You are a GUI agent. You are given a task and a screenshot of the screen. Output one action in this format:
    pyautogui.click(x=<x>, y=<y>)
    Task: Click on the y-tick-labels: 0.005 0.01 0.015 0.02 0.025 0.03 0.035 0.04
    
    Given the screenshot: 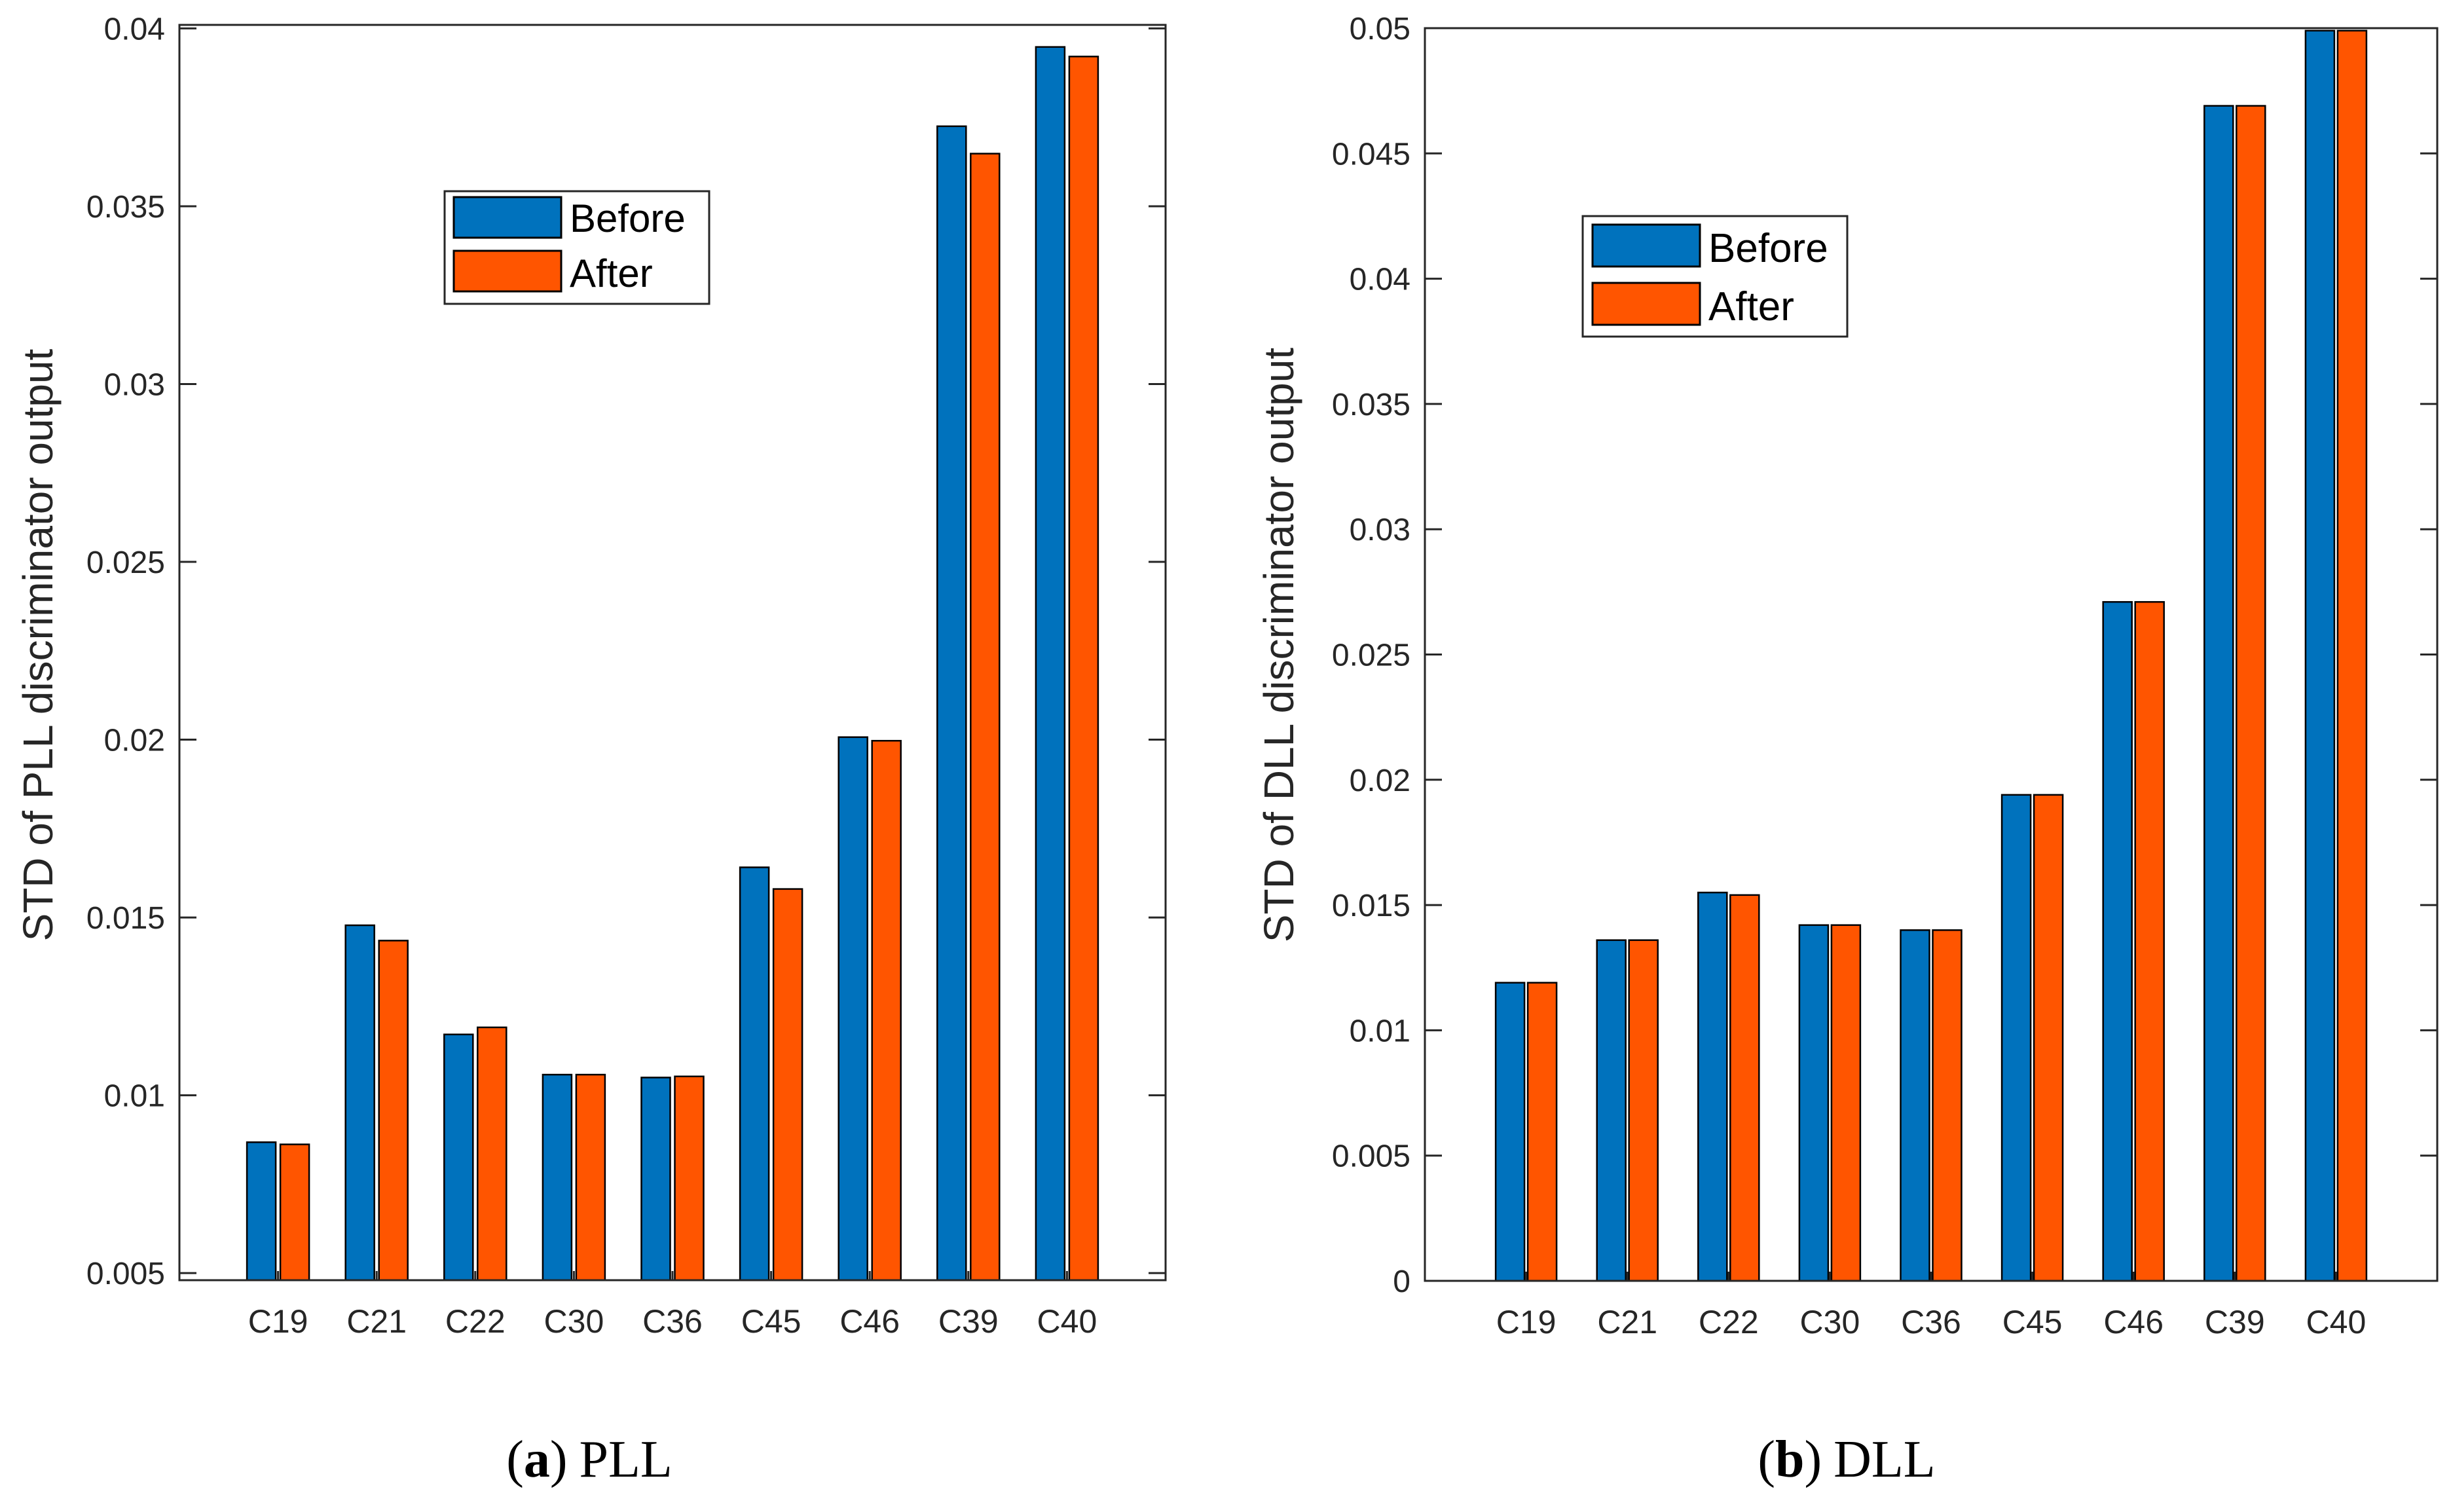 What is the action you would take?
    pyautogui.click(x=125, y=651)
    